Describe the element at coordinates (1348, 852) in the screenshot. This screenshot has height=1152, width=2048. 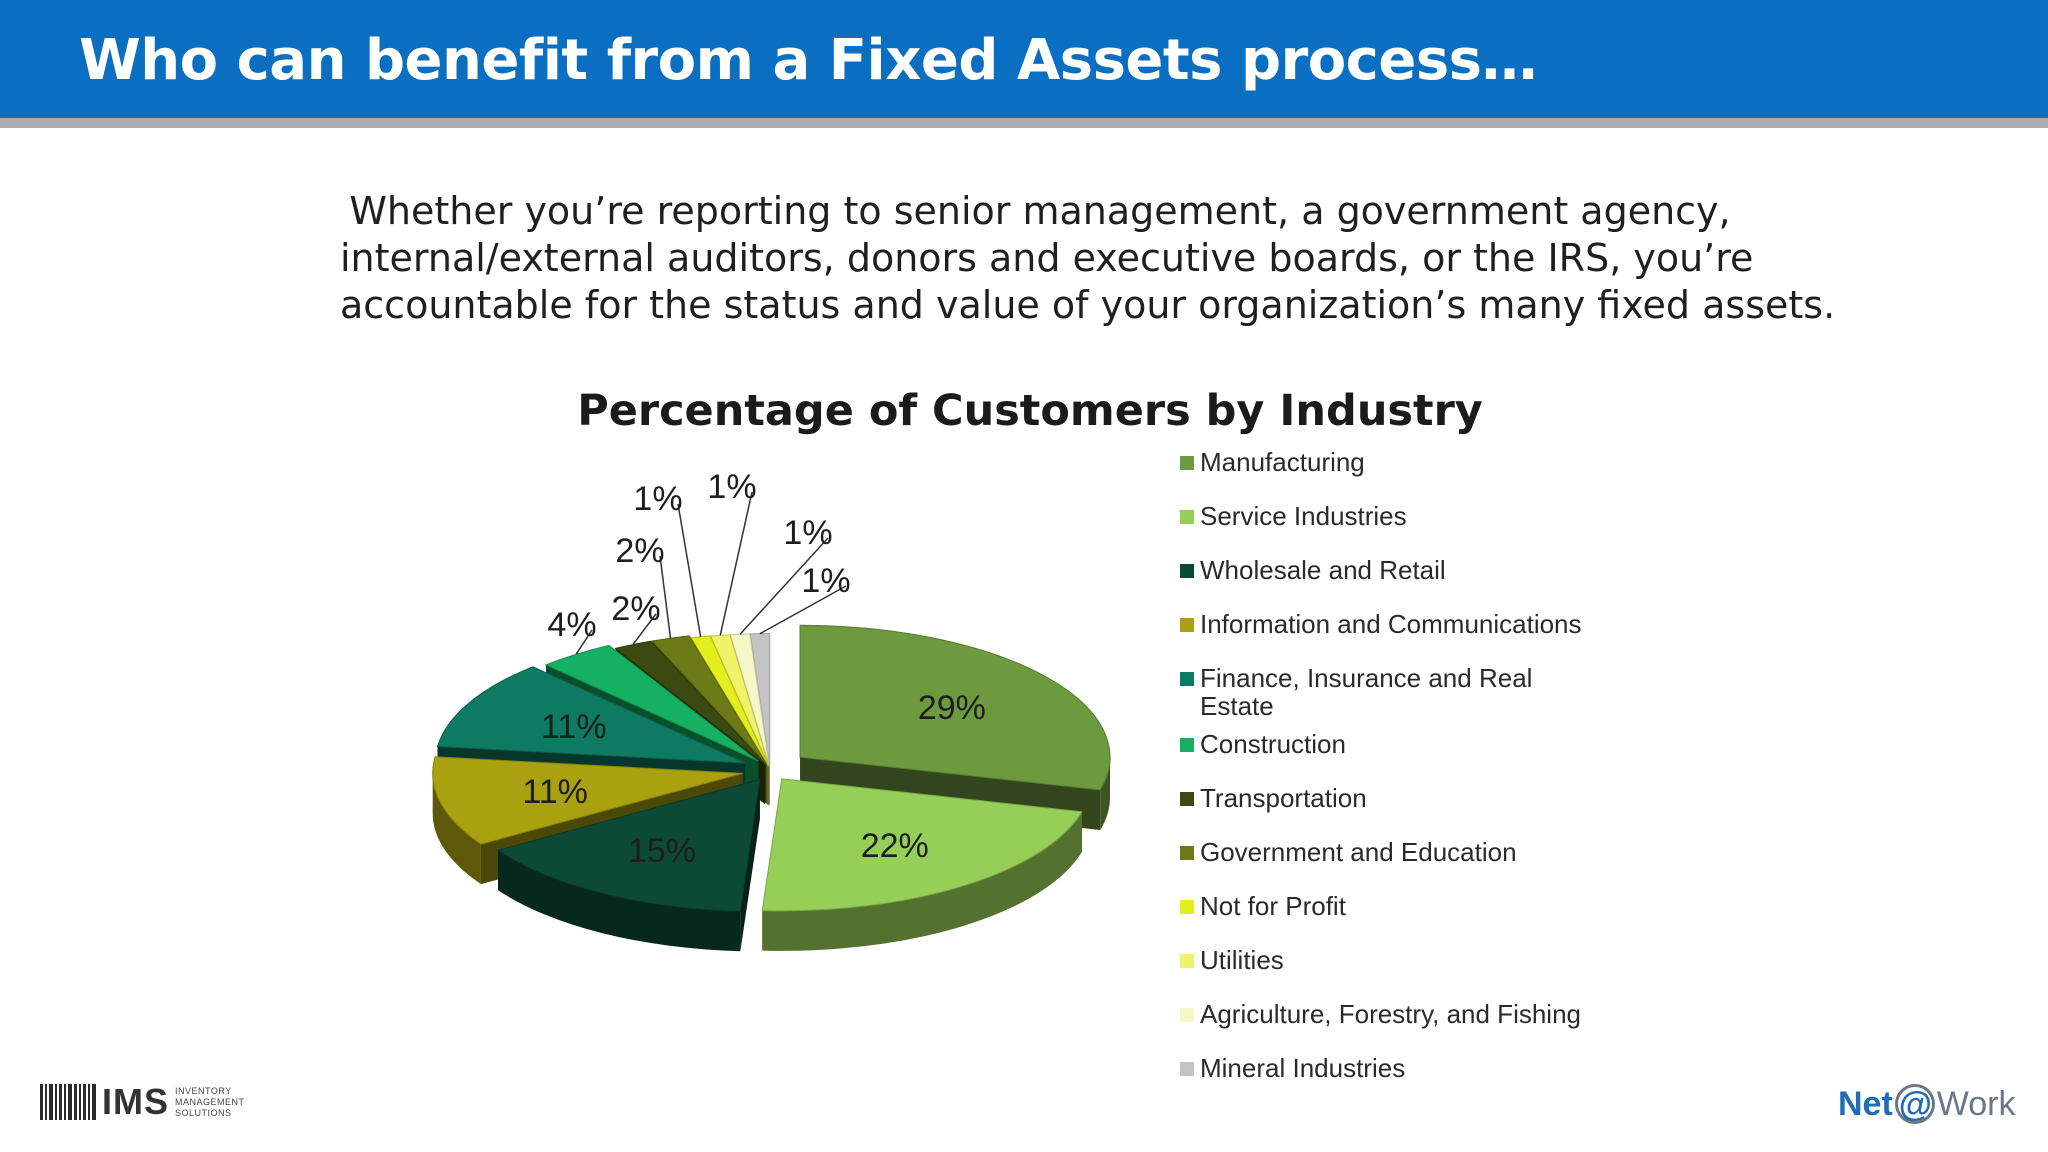
I see `legend-item: Government and Education` at that location.